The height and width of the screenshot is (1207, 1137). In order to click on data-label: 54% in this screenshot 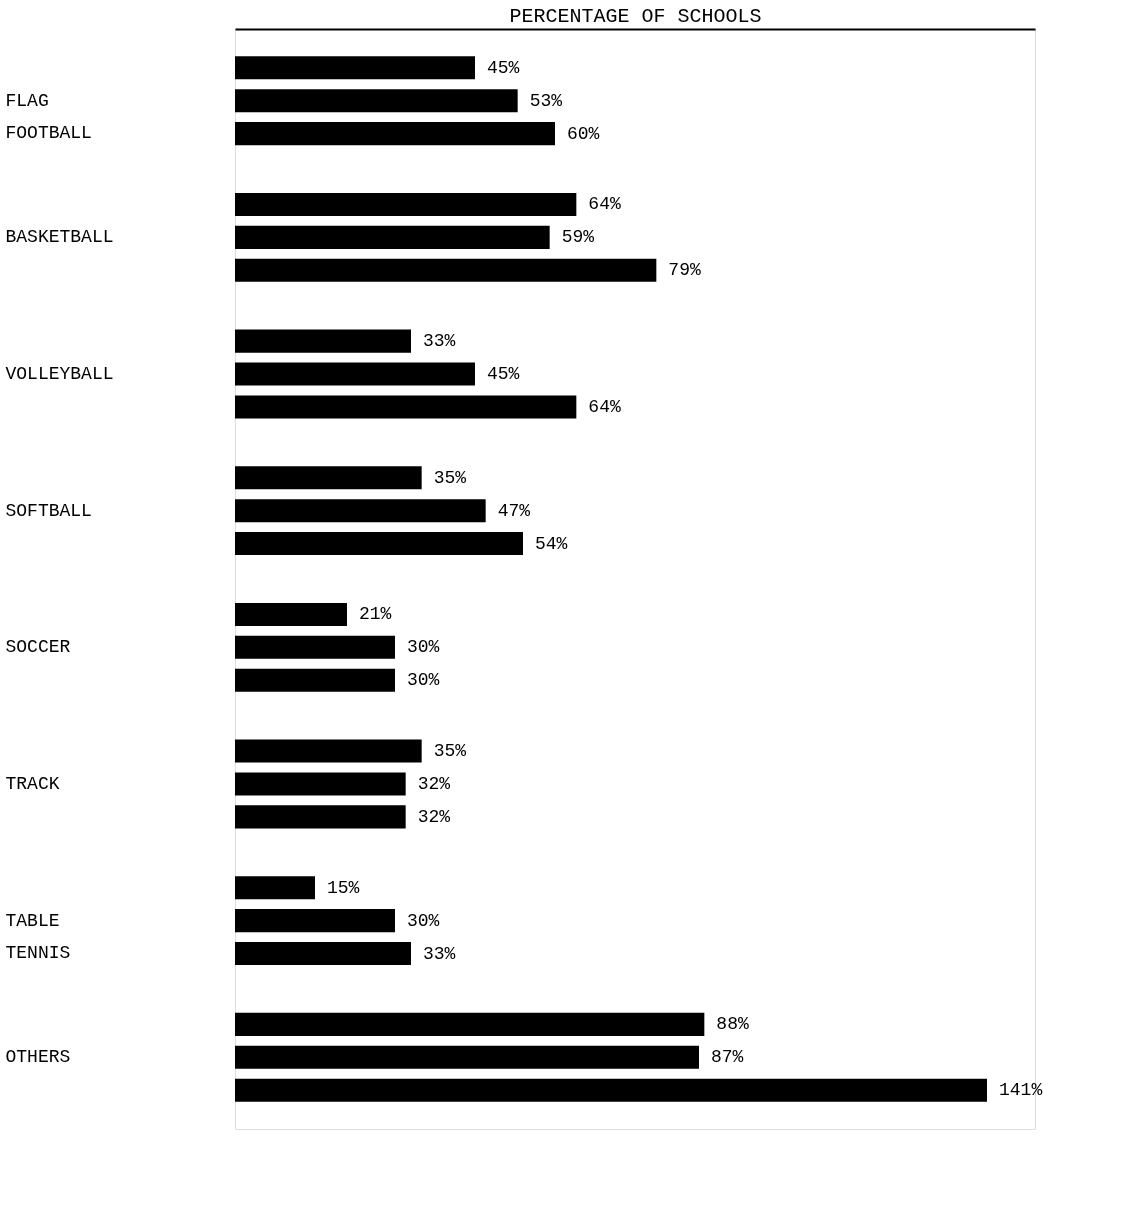, I will do `click(551, 543)`.